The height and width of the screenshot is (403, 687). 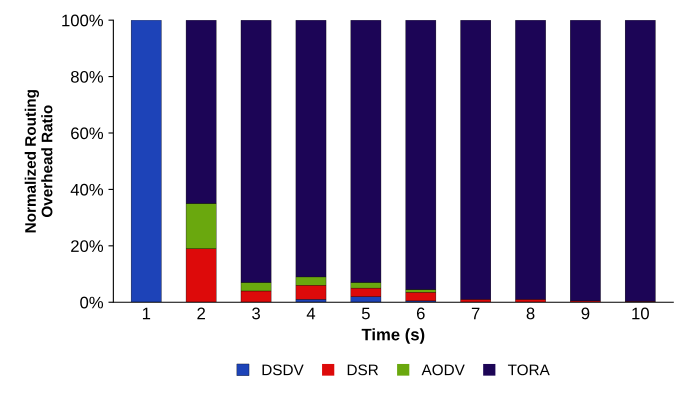 I want to click on x-tick-label: 8, so click(x=530, y=314).